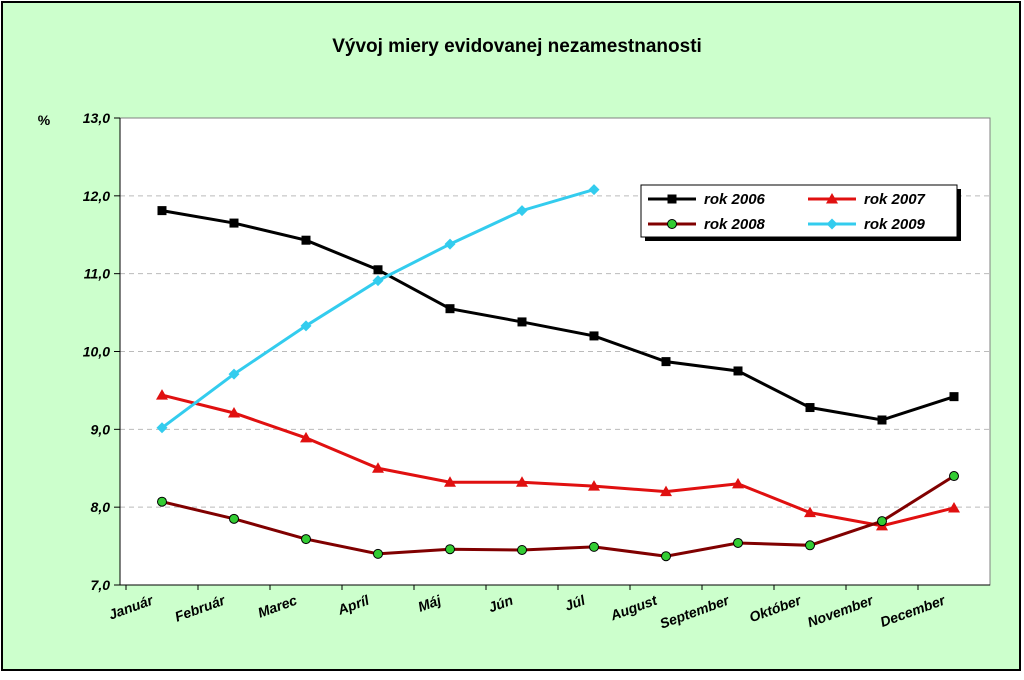  I want to click on y-axis-label: %, so click(44, 120).